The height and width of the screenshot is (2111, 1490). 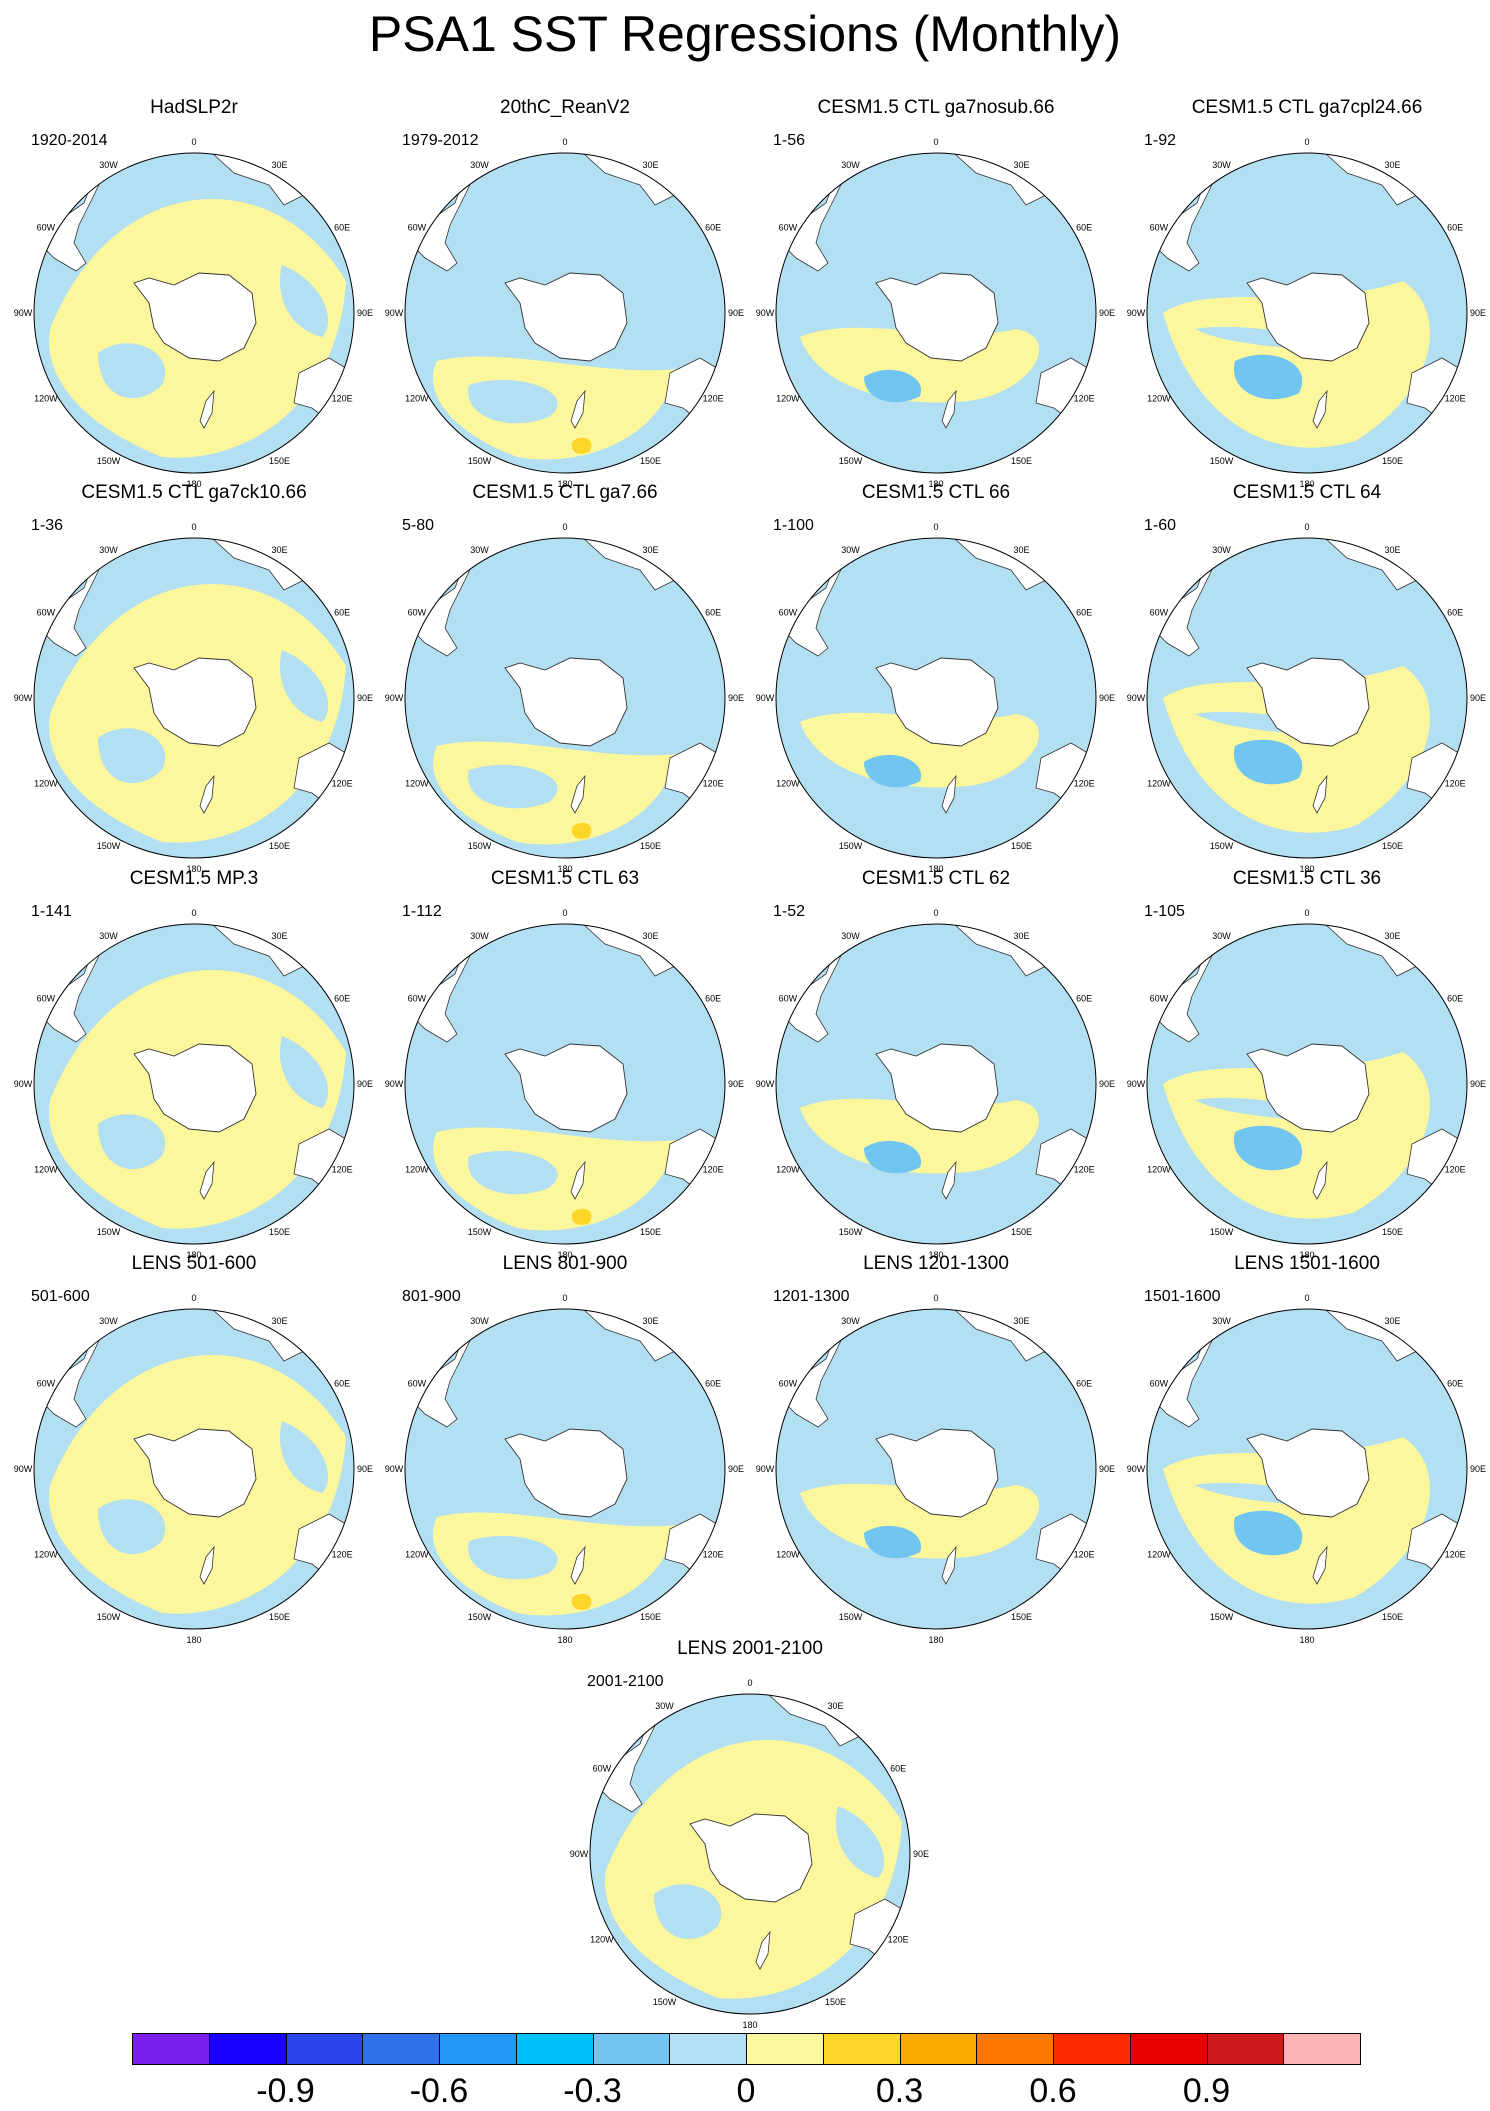 I want to click on panel-year-range: 1-60, so click(x=1160, y=525).